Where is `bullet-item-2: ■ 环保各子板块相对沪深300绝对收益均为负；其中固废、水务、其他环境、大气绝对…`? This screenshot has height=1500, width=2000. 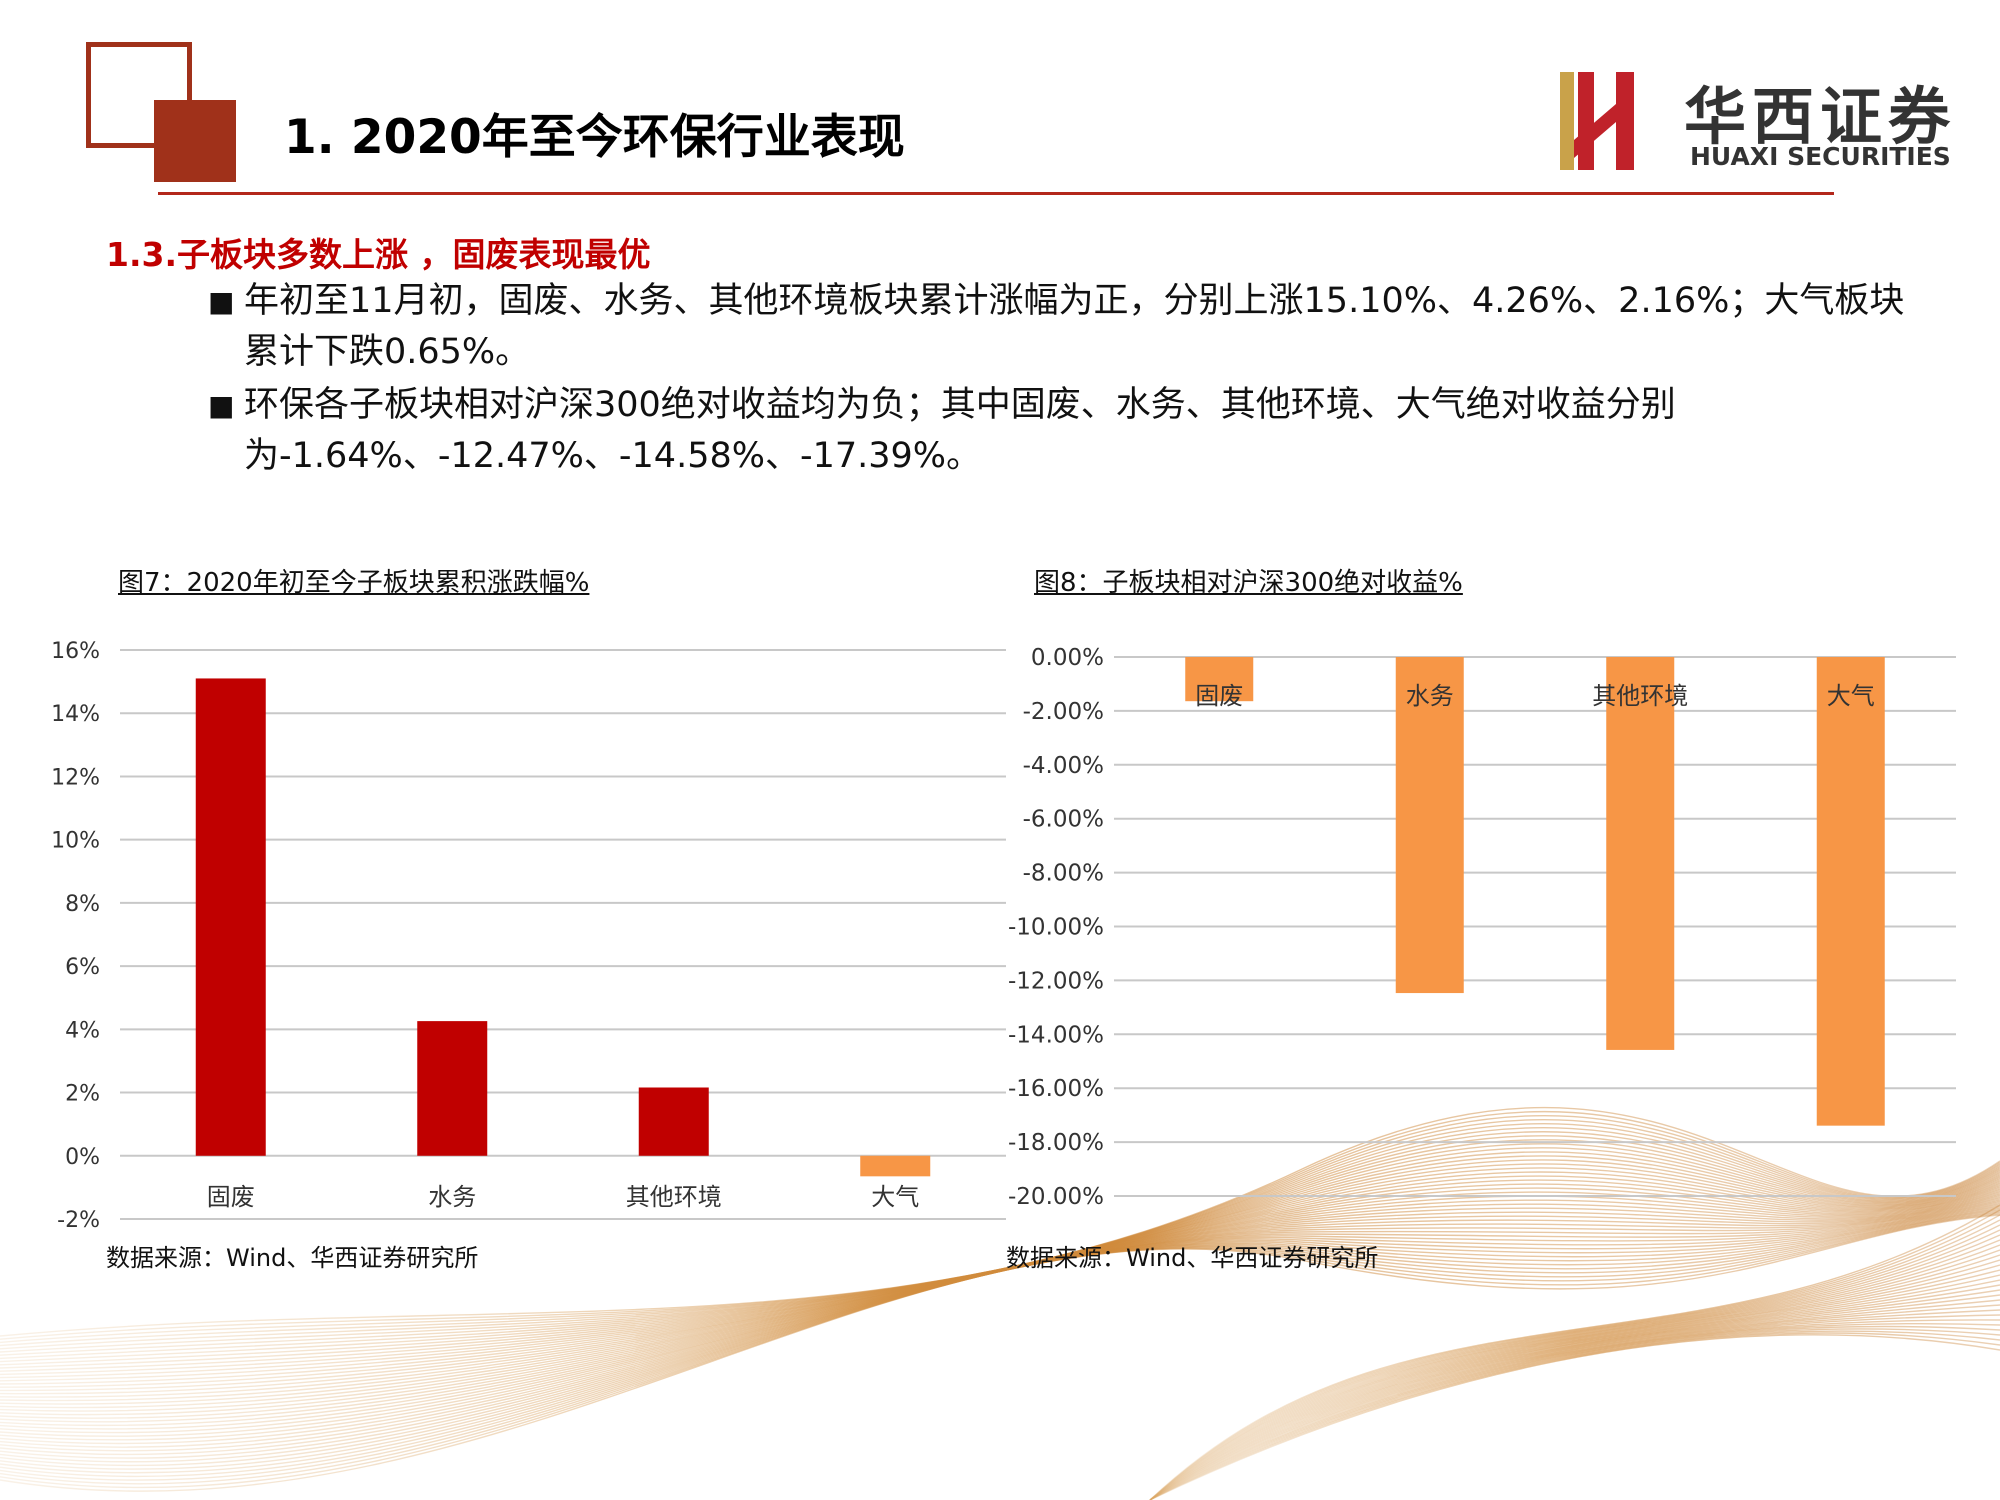 bullet-item-2: ■ 环保各子板块相对沪深300绝对收益均为负；其中固废、水务、其他环境、大气绝对… is located at coordinates (1058, 431).